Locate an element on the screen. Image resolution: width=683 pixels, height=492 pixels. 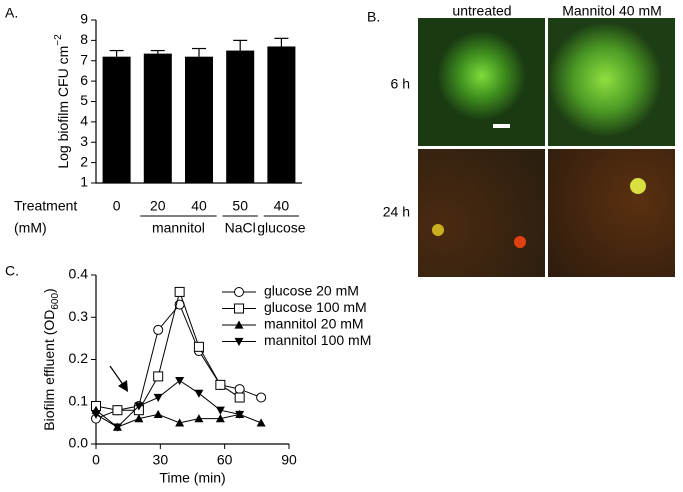
y-tick-label: 1 is located at coordinates (84, 182).